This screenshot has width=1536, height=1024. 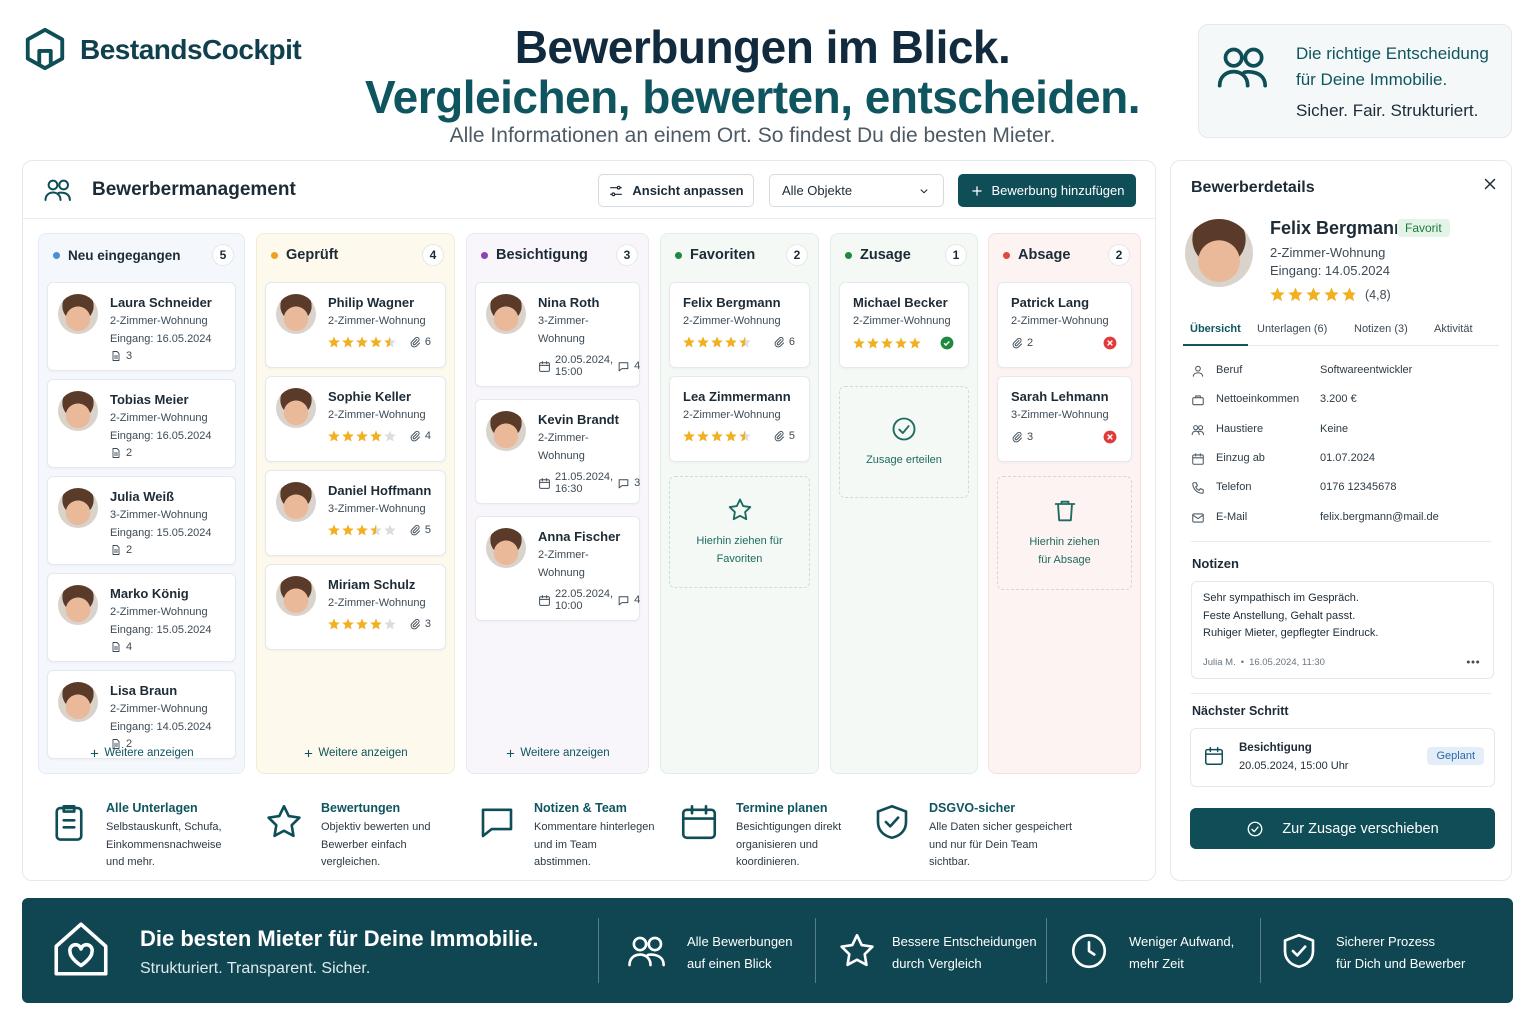 What do you see at coordinates (1064, 325) in the screenshot?
I see `applicant-card: Patrick Lang 2-Zimmer-Wohnung 2` at bounding box center [1064, 325].